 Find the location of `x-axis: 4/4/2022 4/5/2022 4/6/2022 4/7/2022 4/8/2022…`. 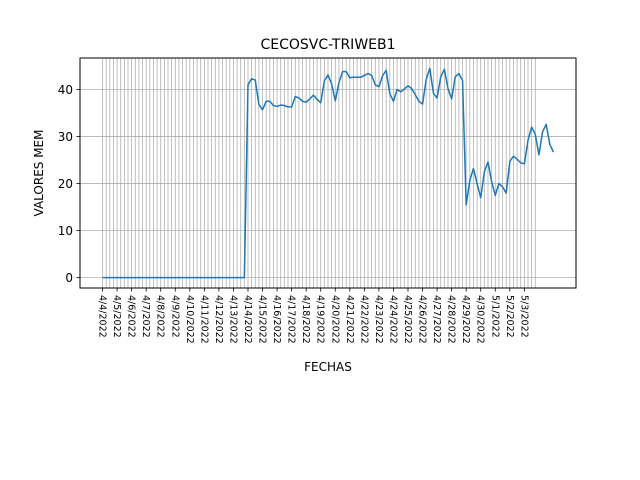

x-axis: 4/4/2022 4/5/2022 4/6/2022 4/7/2022 4/8/2022… is located at coordinates (313, 316).